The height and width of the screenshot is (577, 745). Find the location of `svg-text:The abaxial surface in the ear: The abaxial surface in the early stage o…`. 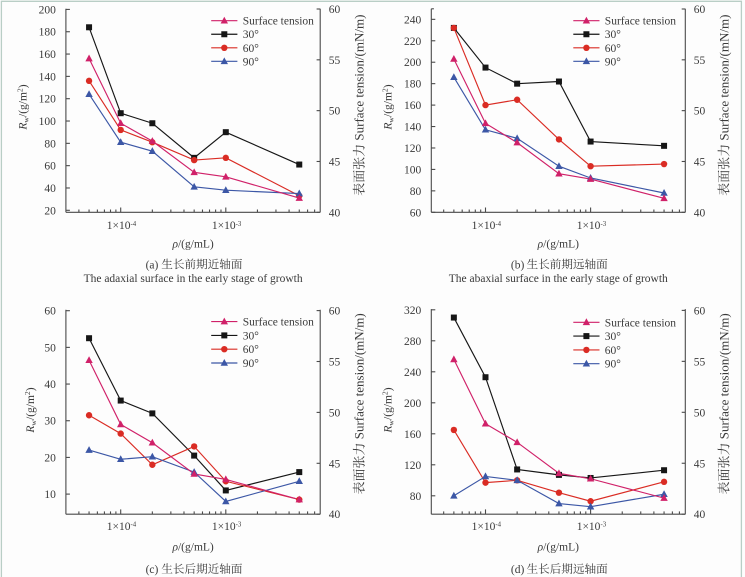

svg-text:The abaxial surface in the ear: The abaxial surface in the early stage o… is located at coordinates (558, 279).